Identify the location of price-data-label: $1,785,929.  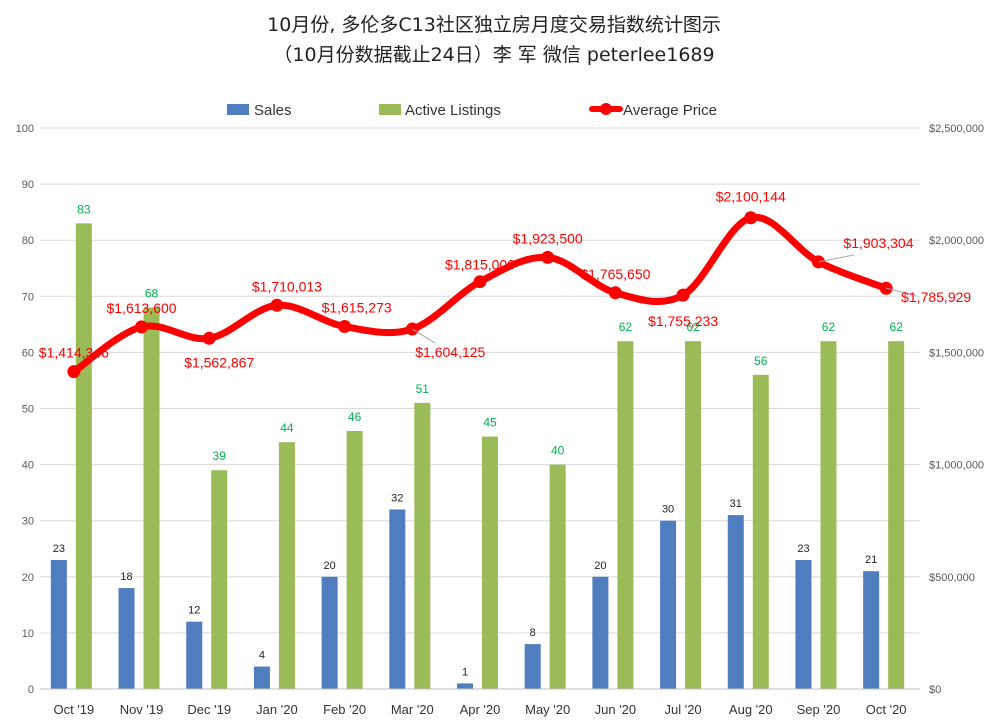
(936, 297).